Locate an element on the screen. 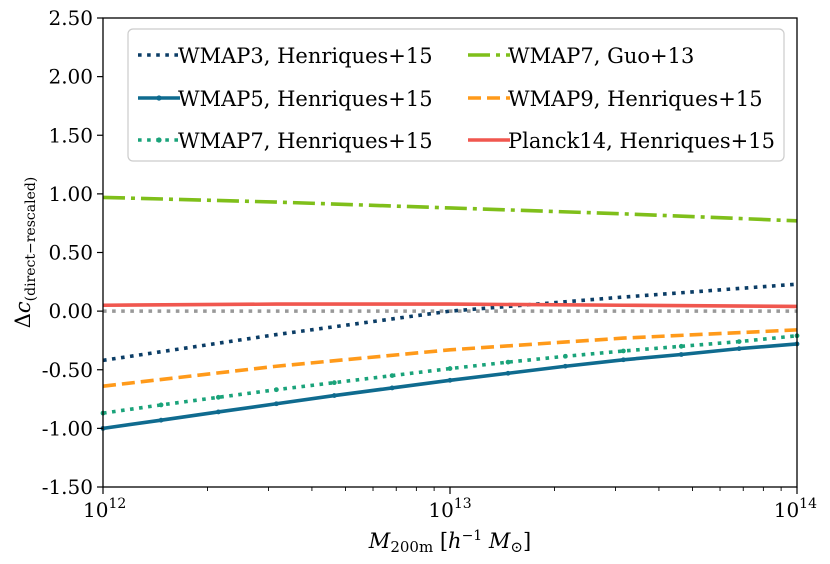 This screenshot has height=564, width=830. y-tick-label: 0.00 is located at coordinates (70, 311).